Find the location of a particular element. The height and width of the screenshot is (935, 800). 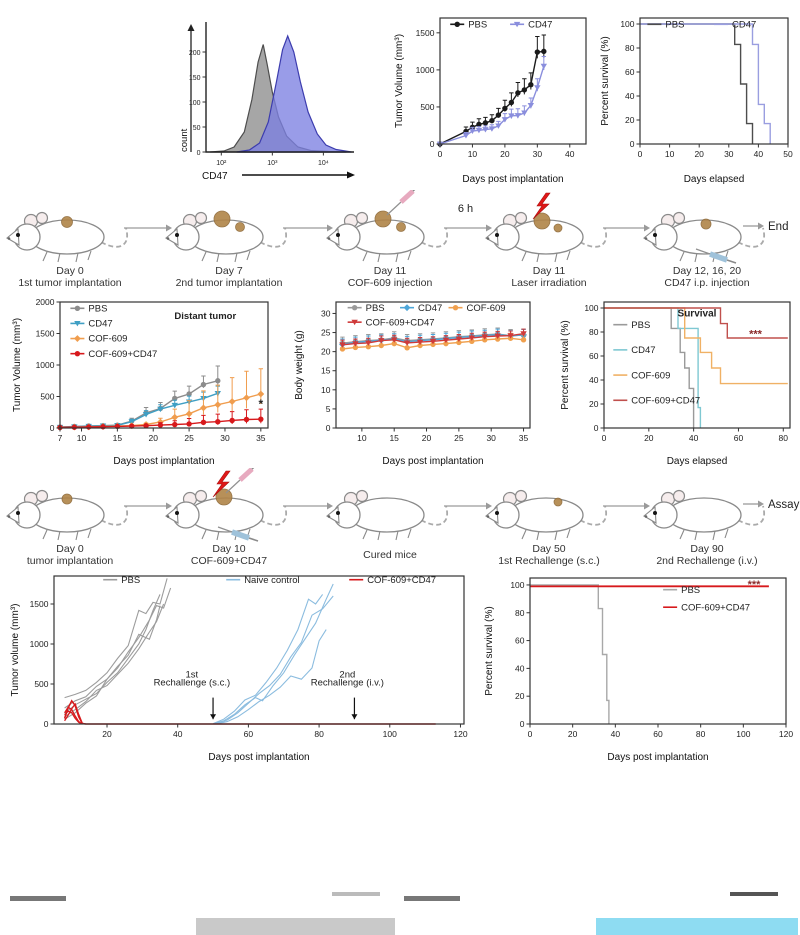

svg-text: 15 is located at coordinates (118, 438).